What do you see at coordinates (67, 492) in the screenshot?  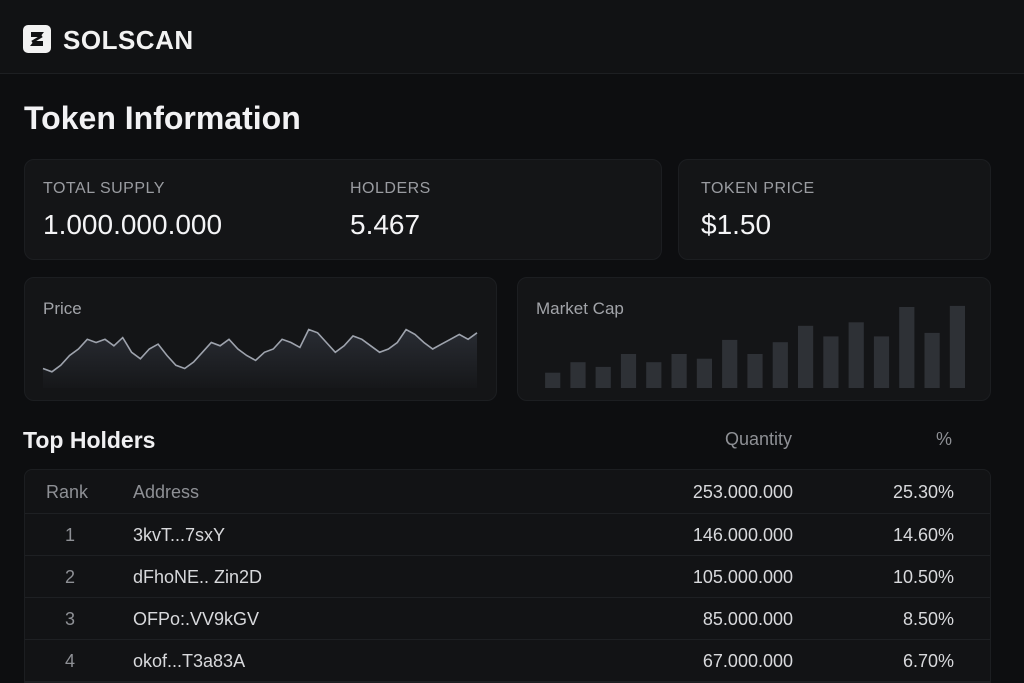 I see `rank-column-header: Rank` at bounding box center [67, 492].